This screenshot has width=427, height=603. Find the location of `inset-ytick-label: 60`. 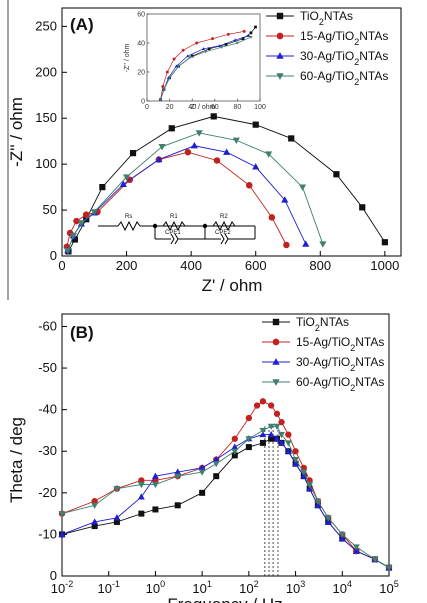

inset-ytick-label: 60 is located at coordinates (141, 15).